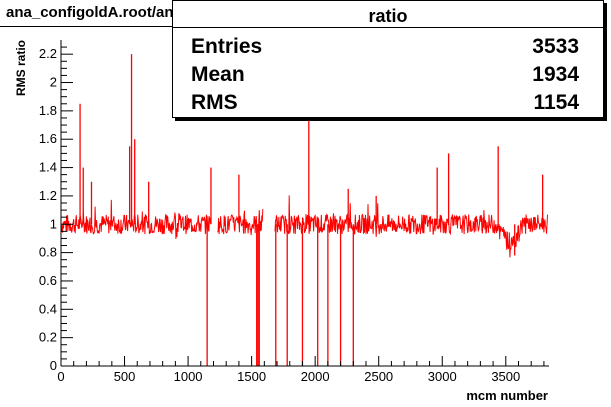  I want to click on stats-row-mean: Mean 1934, so click(385, 75).